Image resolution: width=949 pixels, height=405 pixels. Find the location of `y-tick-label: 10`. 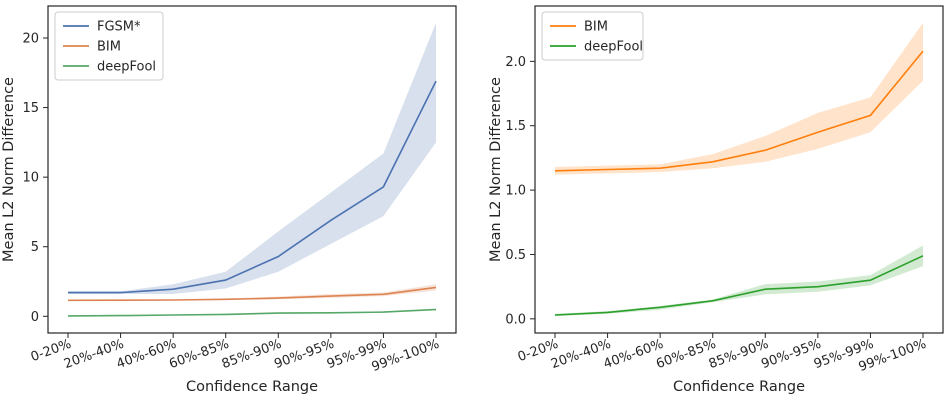

y-tick-label: 10 is located at coordinates (30, 178).